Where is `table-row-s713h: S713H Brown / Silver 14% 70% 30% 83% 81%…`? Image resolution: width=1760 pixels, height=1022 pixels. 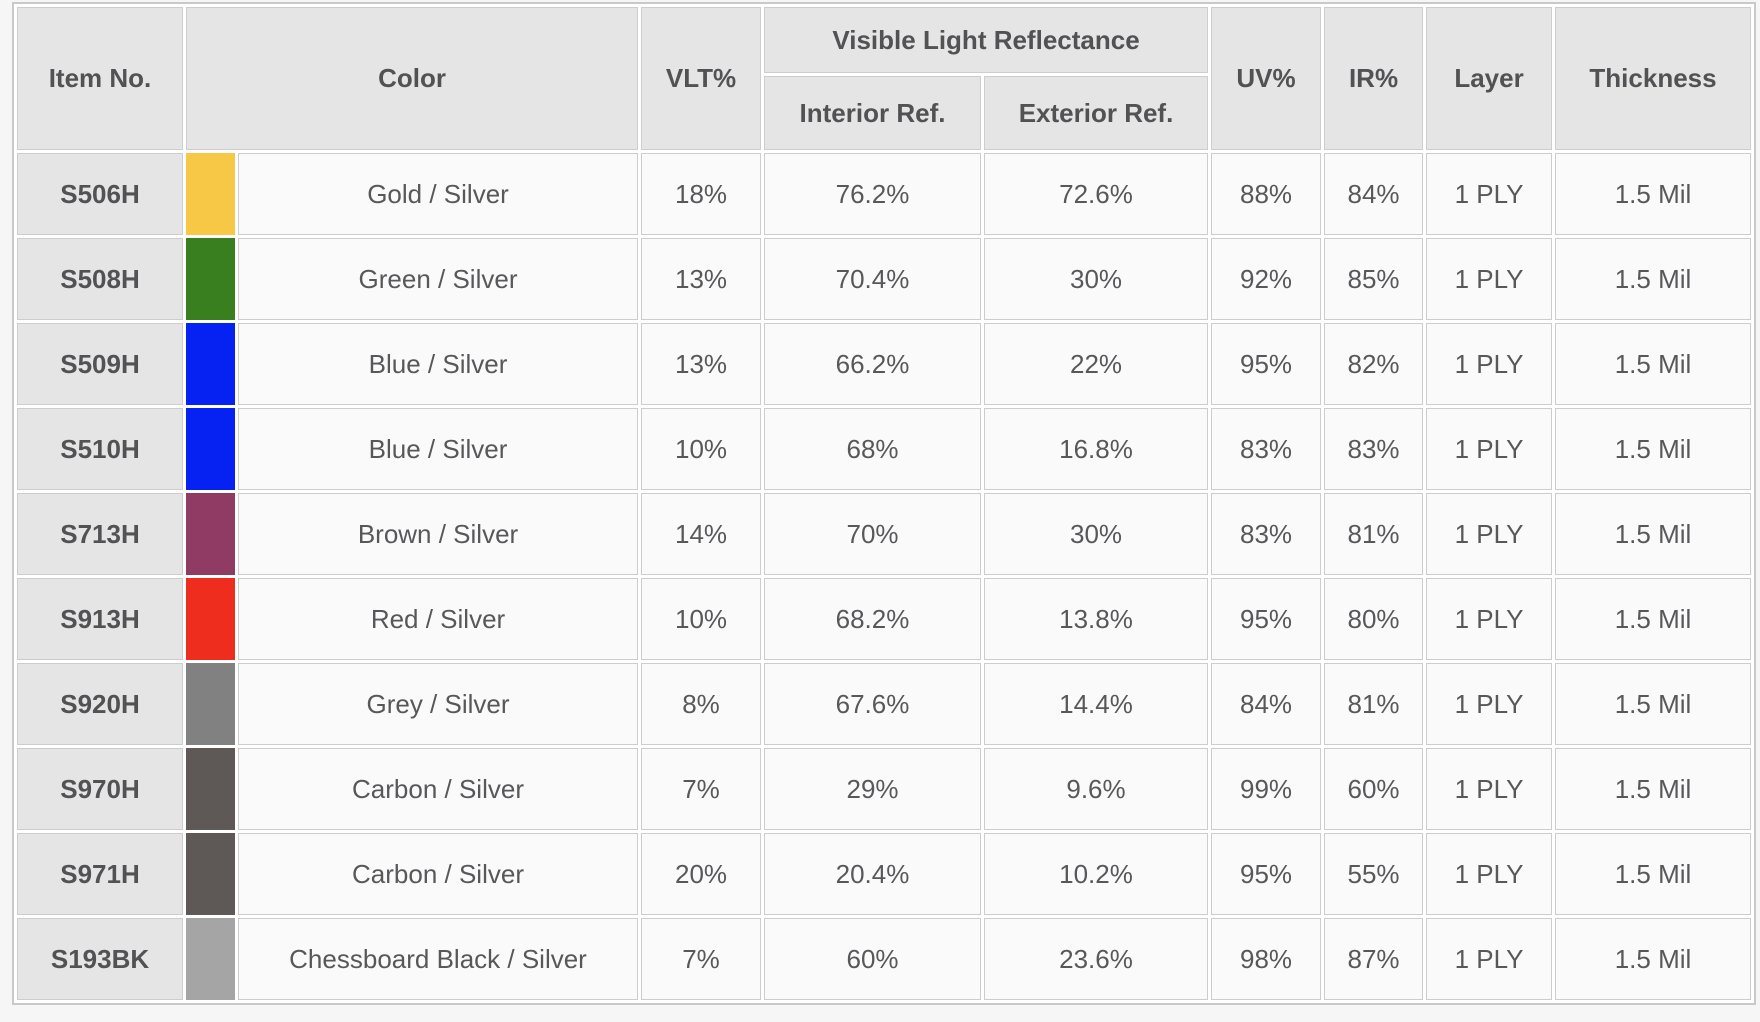 table-row-s713h: S713H Brown / Silver 14% 70% 30% 83% 81%… is located at coordinates (884, 534).